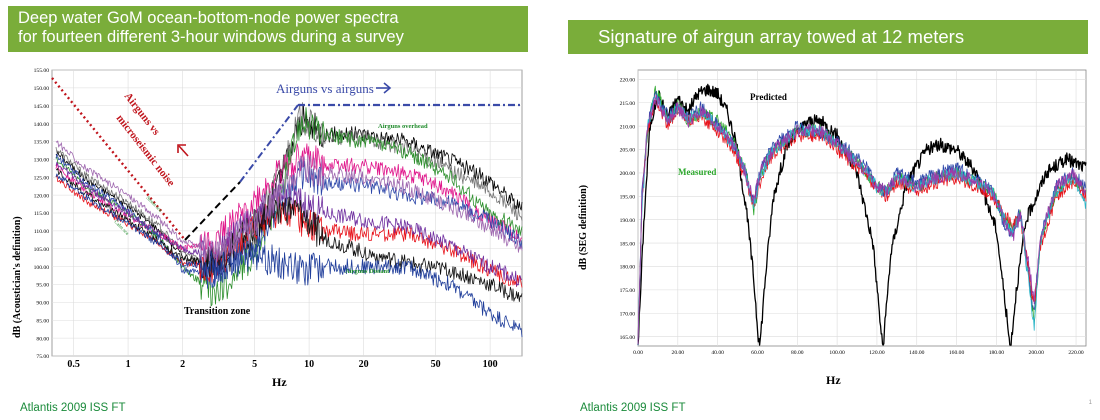 Image resolution: width=1100 pixels, height=420 pixels. What do you see at coordinates (797, 353) in the screenshot?
I see `x-tick-label: 80.00` at bounding box center [797, 353].